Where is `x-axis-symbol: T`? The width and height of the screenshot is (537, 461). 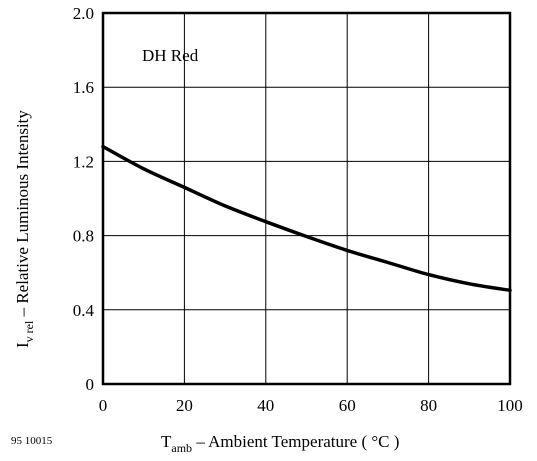
x-axis-symbol: T is located at coordinates (166, 441).